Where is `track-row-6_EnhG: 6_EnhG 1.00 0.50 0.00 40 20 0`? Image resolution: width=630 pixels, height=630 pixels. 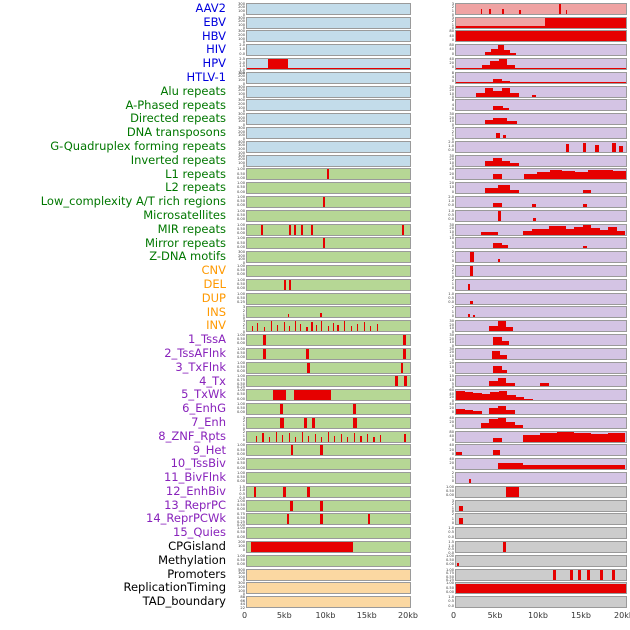
track-row-6_EnhG: 6_EnhG 1.00 0.50 0.00 40 20 0 is located at coordinates (315, 409).